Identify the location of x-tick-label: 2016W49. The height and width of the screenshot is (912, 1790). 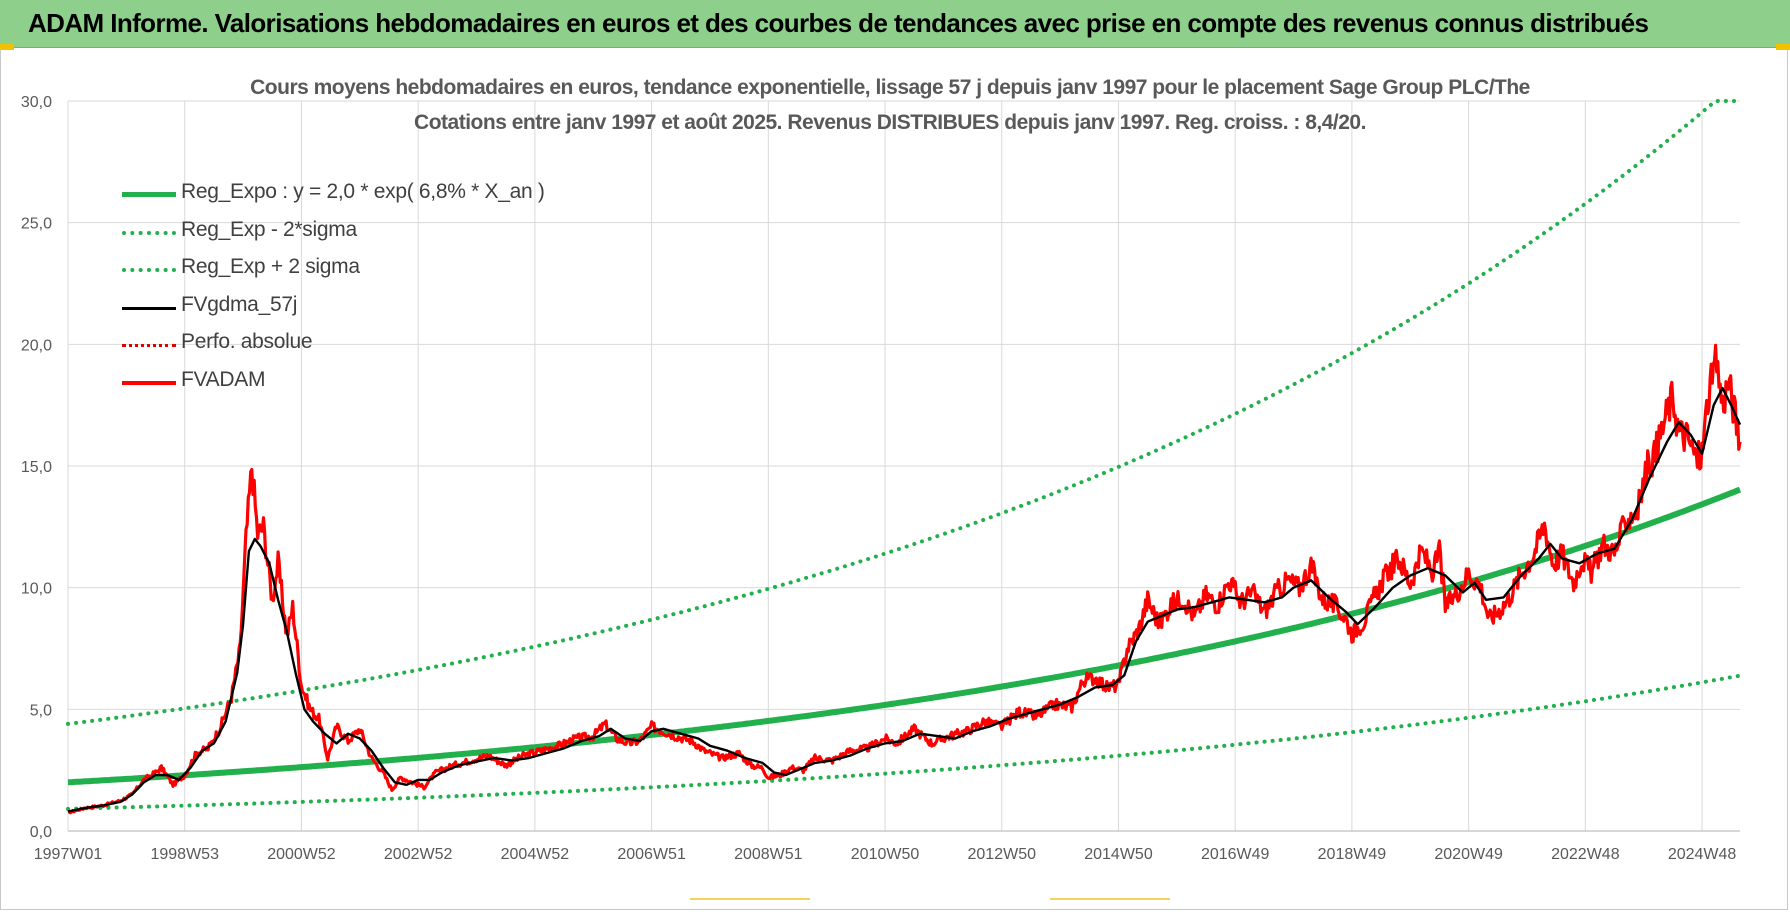
(1235, 854).